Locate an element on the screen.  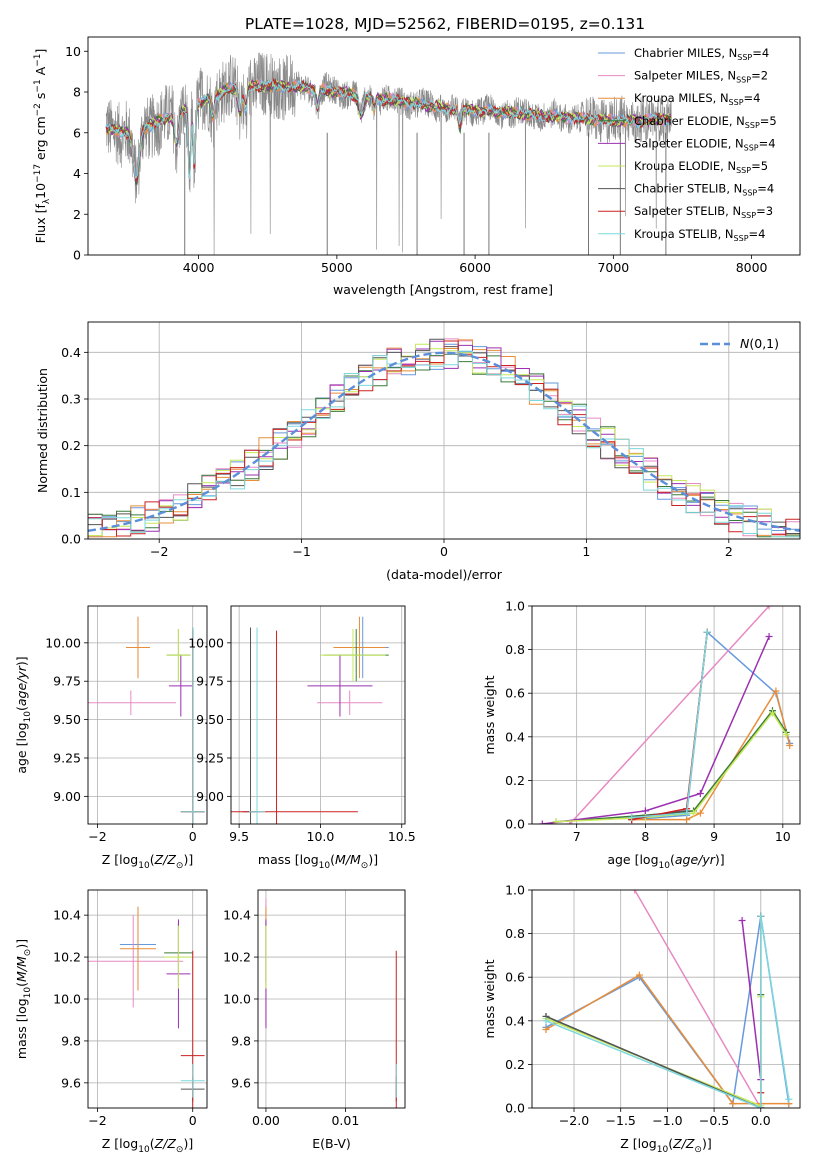
x-tick-label: −1 is located at coordinates (301, 551).